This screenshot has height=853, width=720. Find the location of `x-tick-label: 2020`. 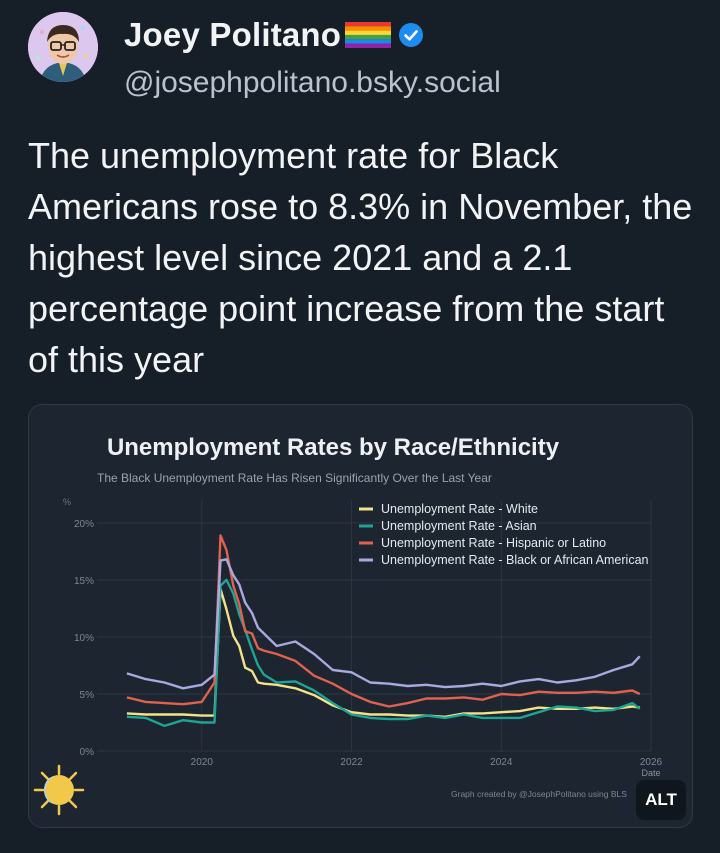

x-tick-label: 2020 is located at coordinates (202, 762).